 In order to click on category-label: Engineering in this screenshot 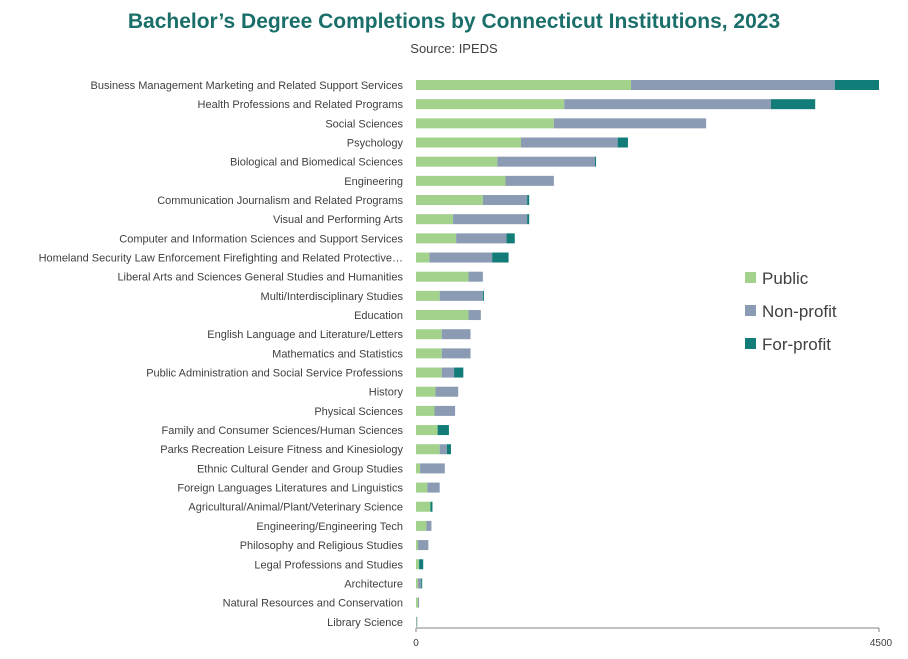, I will do `click(373, 182)`.